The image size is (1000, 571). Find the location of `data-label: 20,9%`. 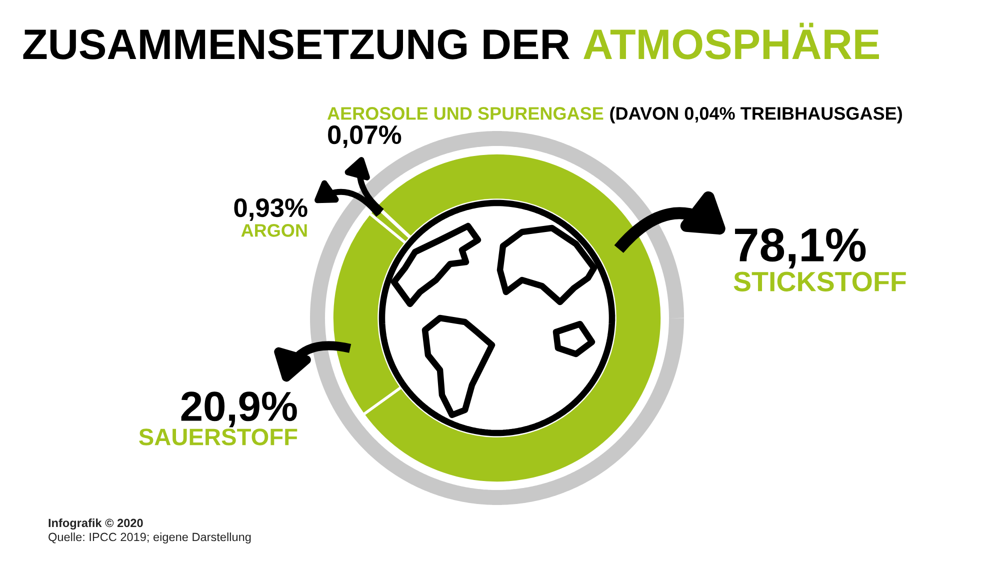

data-label: 20,9% is located at coordinates (239, 410).